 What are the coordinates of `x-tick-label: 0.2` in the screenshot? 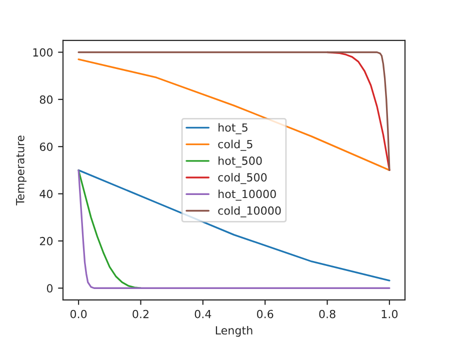 It's located at (140, 314).